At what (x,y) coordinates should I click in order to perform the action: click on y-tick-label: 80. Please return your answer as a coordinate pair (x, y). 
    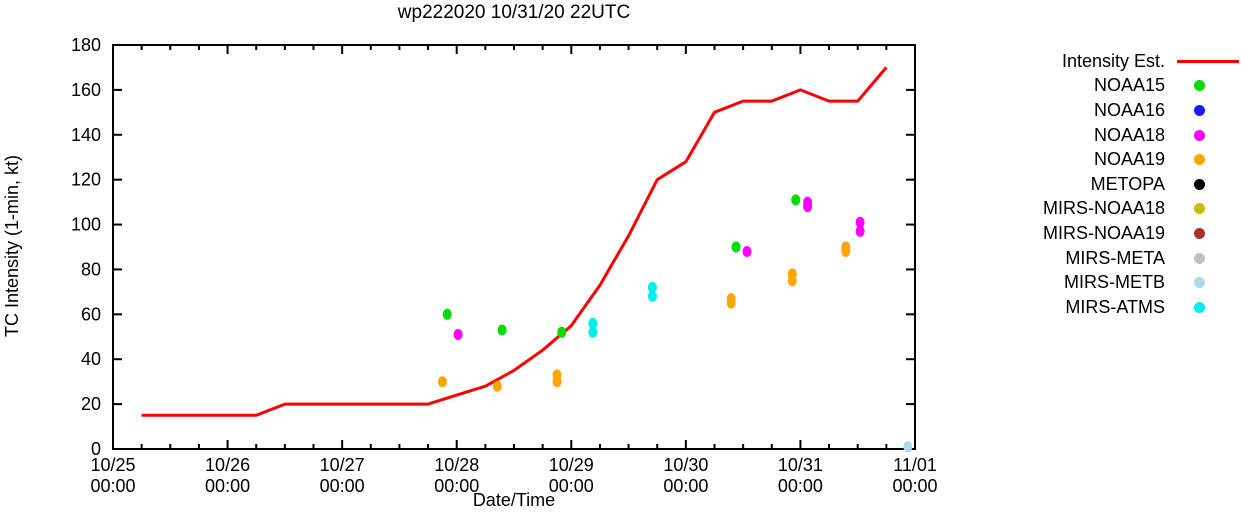
    Looking at the image, I should click on (91, 269).